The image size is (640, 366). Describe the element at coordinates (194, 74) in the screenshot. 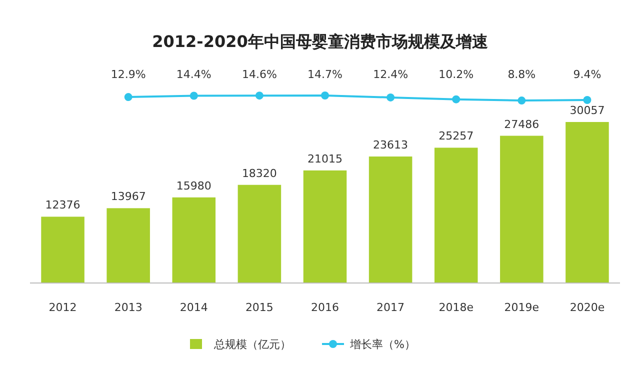

I see `data-label: 14.4%` at that location.